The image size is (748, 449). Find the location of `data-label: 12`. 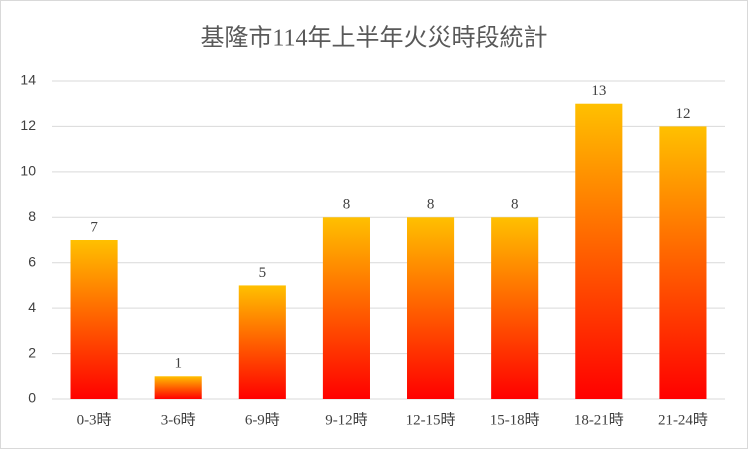

data-label: 12 is located at coordinates (682, 114).